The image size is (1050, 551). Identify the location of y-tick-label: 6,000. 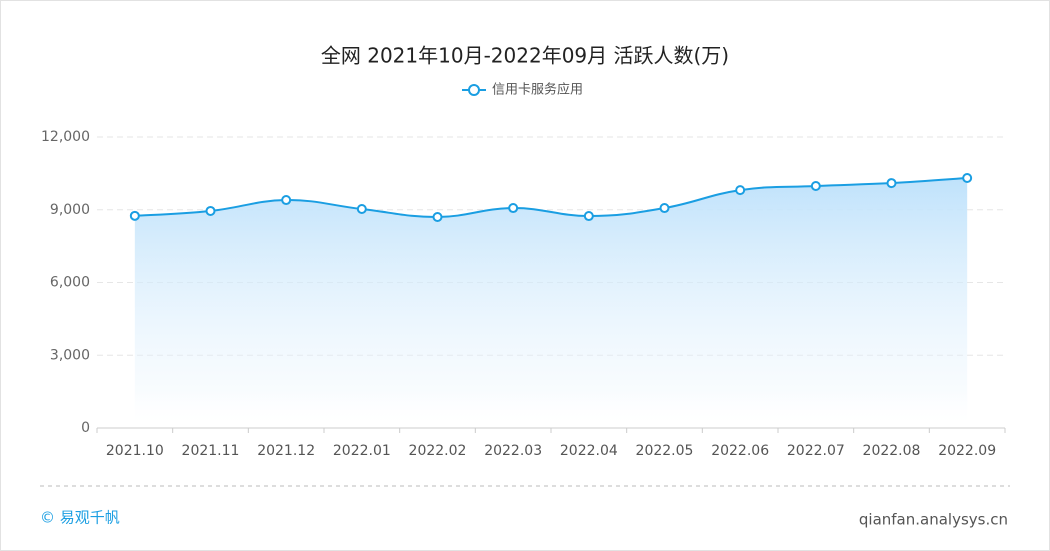
(70, 283).